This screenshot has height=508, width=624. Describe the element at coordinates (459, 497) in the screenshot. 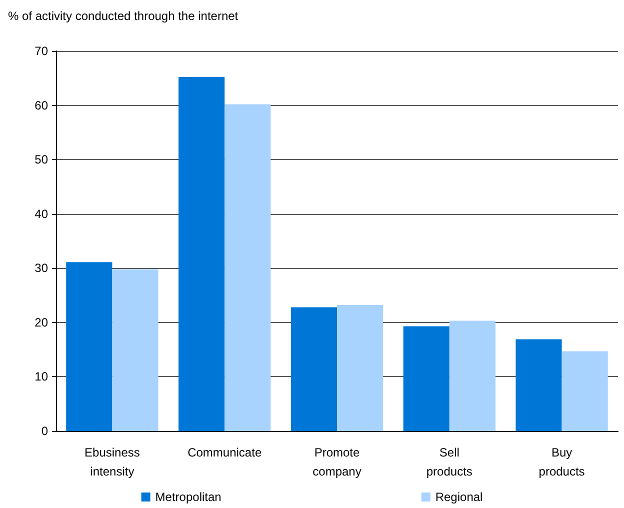

I see `legend-label: Regional` at that location.